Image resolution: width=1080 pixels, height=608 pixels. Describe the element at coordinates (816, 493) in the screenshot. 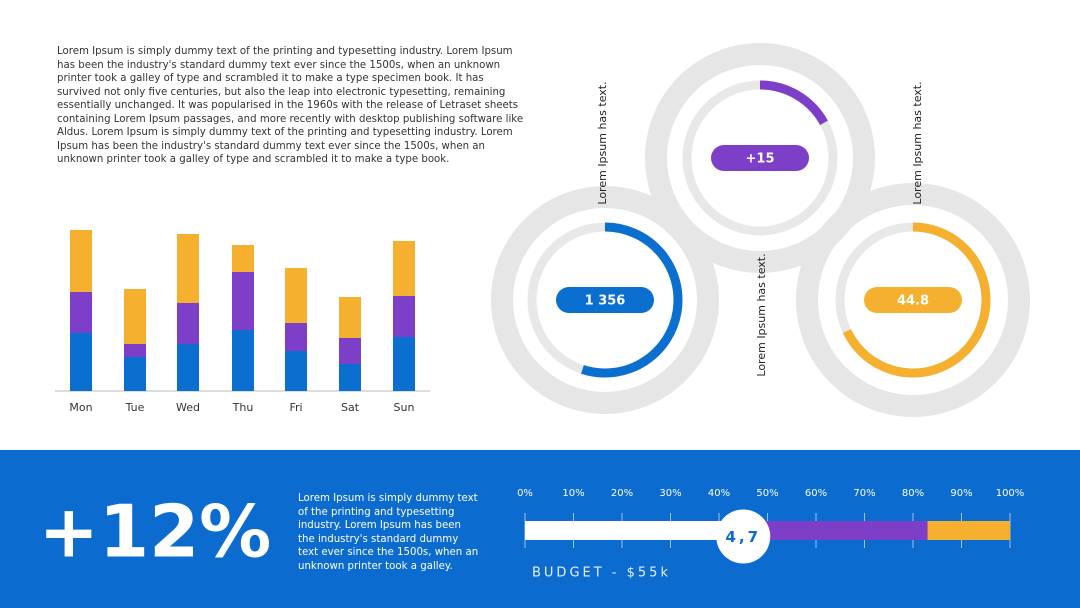

I see `x-tick-label: 60%` at that location.